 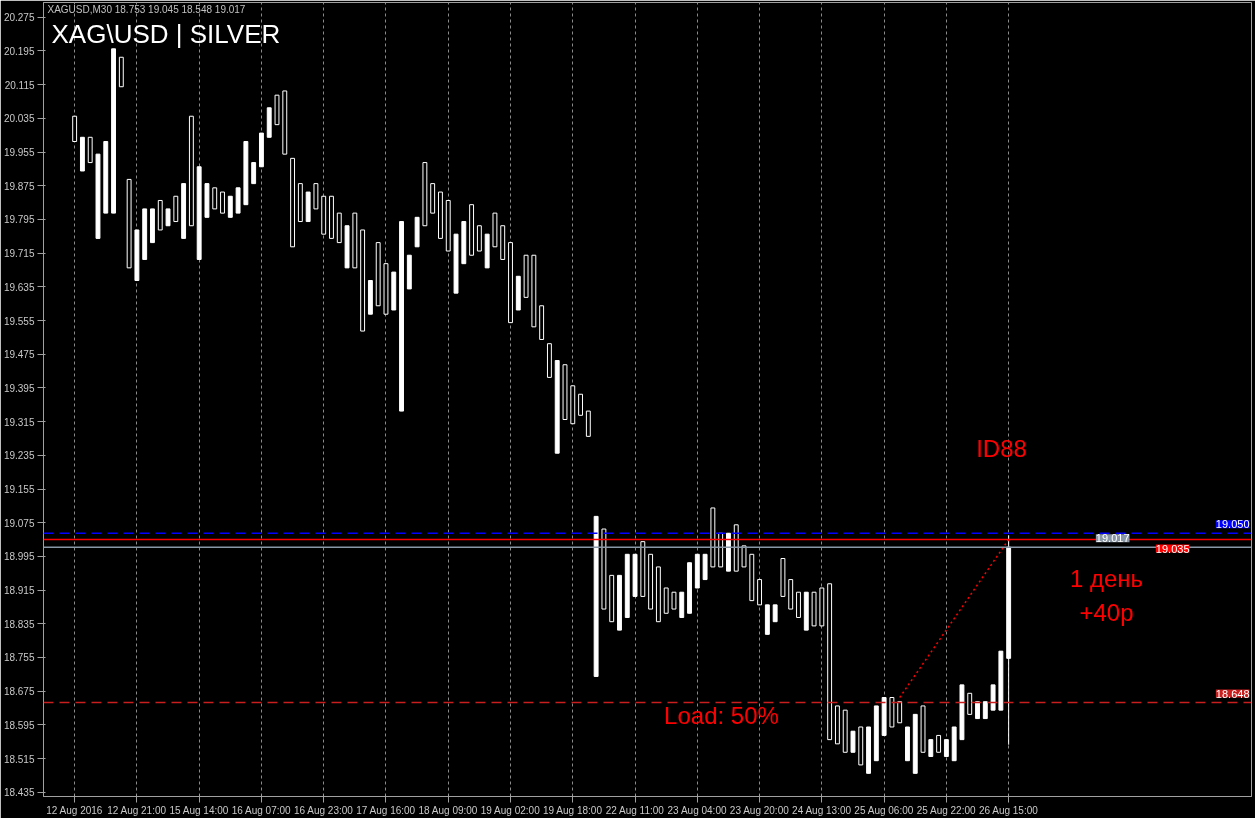 What do you see at coordinates (19, 523) in the screenshot?
I see `y-tick-label: 19.075` at bounding box center [19, 523].